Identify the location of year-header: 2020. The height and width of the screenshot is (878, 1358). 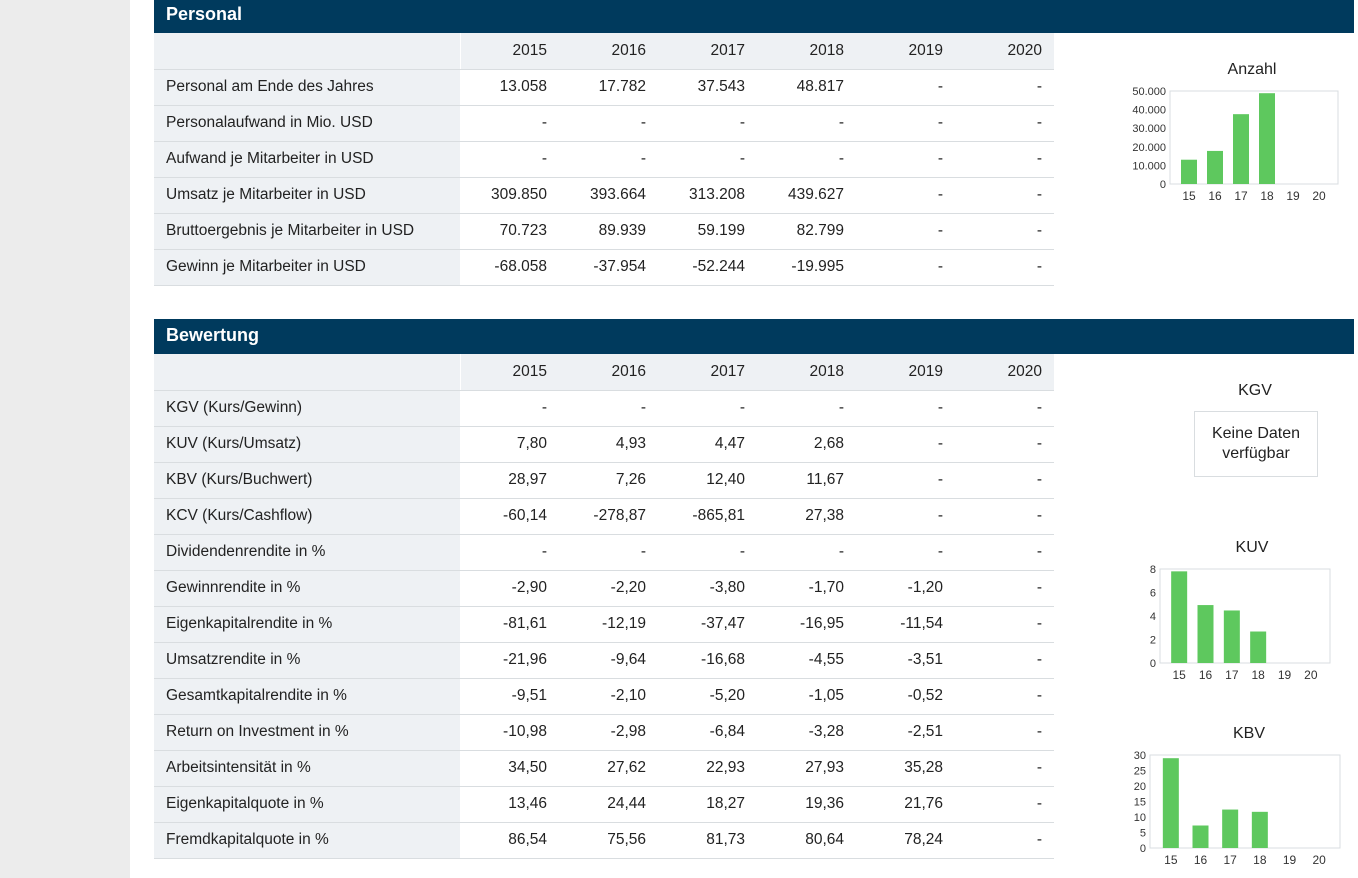
(1004, 372).